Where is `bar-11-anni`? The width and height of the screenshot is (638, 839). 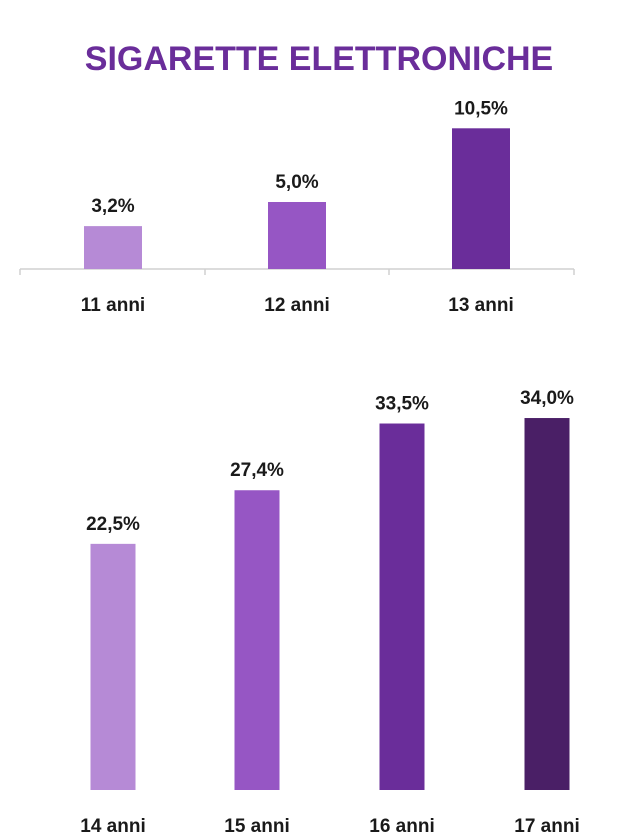
bar-11-anni is located at coordinates (113, 247).